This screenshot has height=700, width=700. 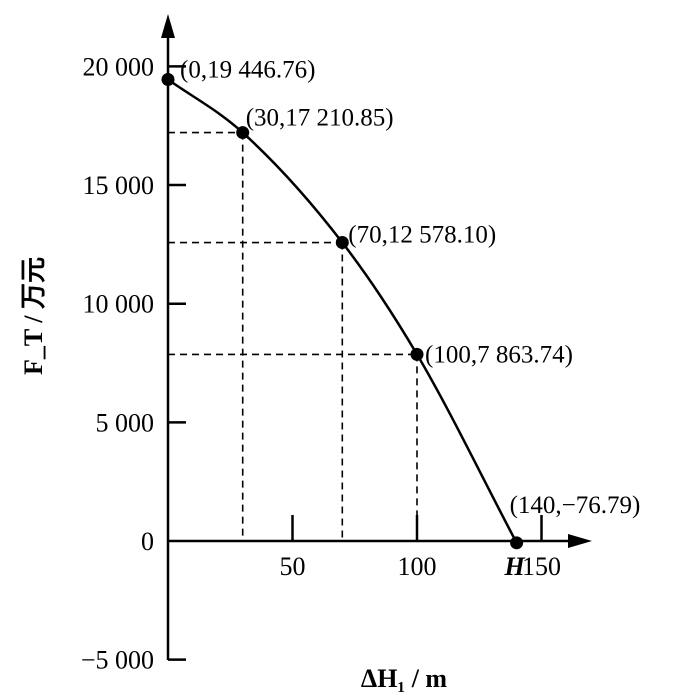 I want to click on y-axis-label: F_T / 万元, so click(x=33, y=316).